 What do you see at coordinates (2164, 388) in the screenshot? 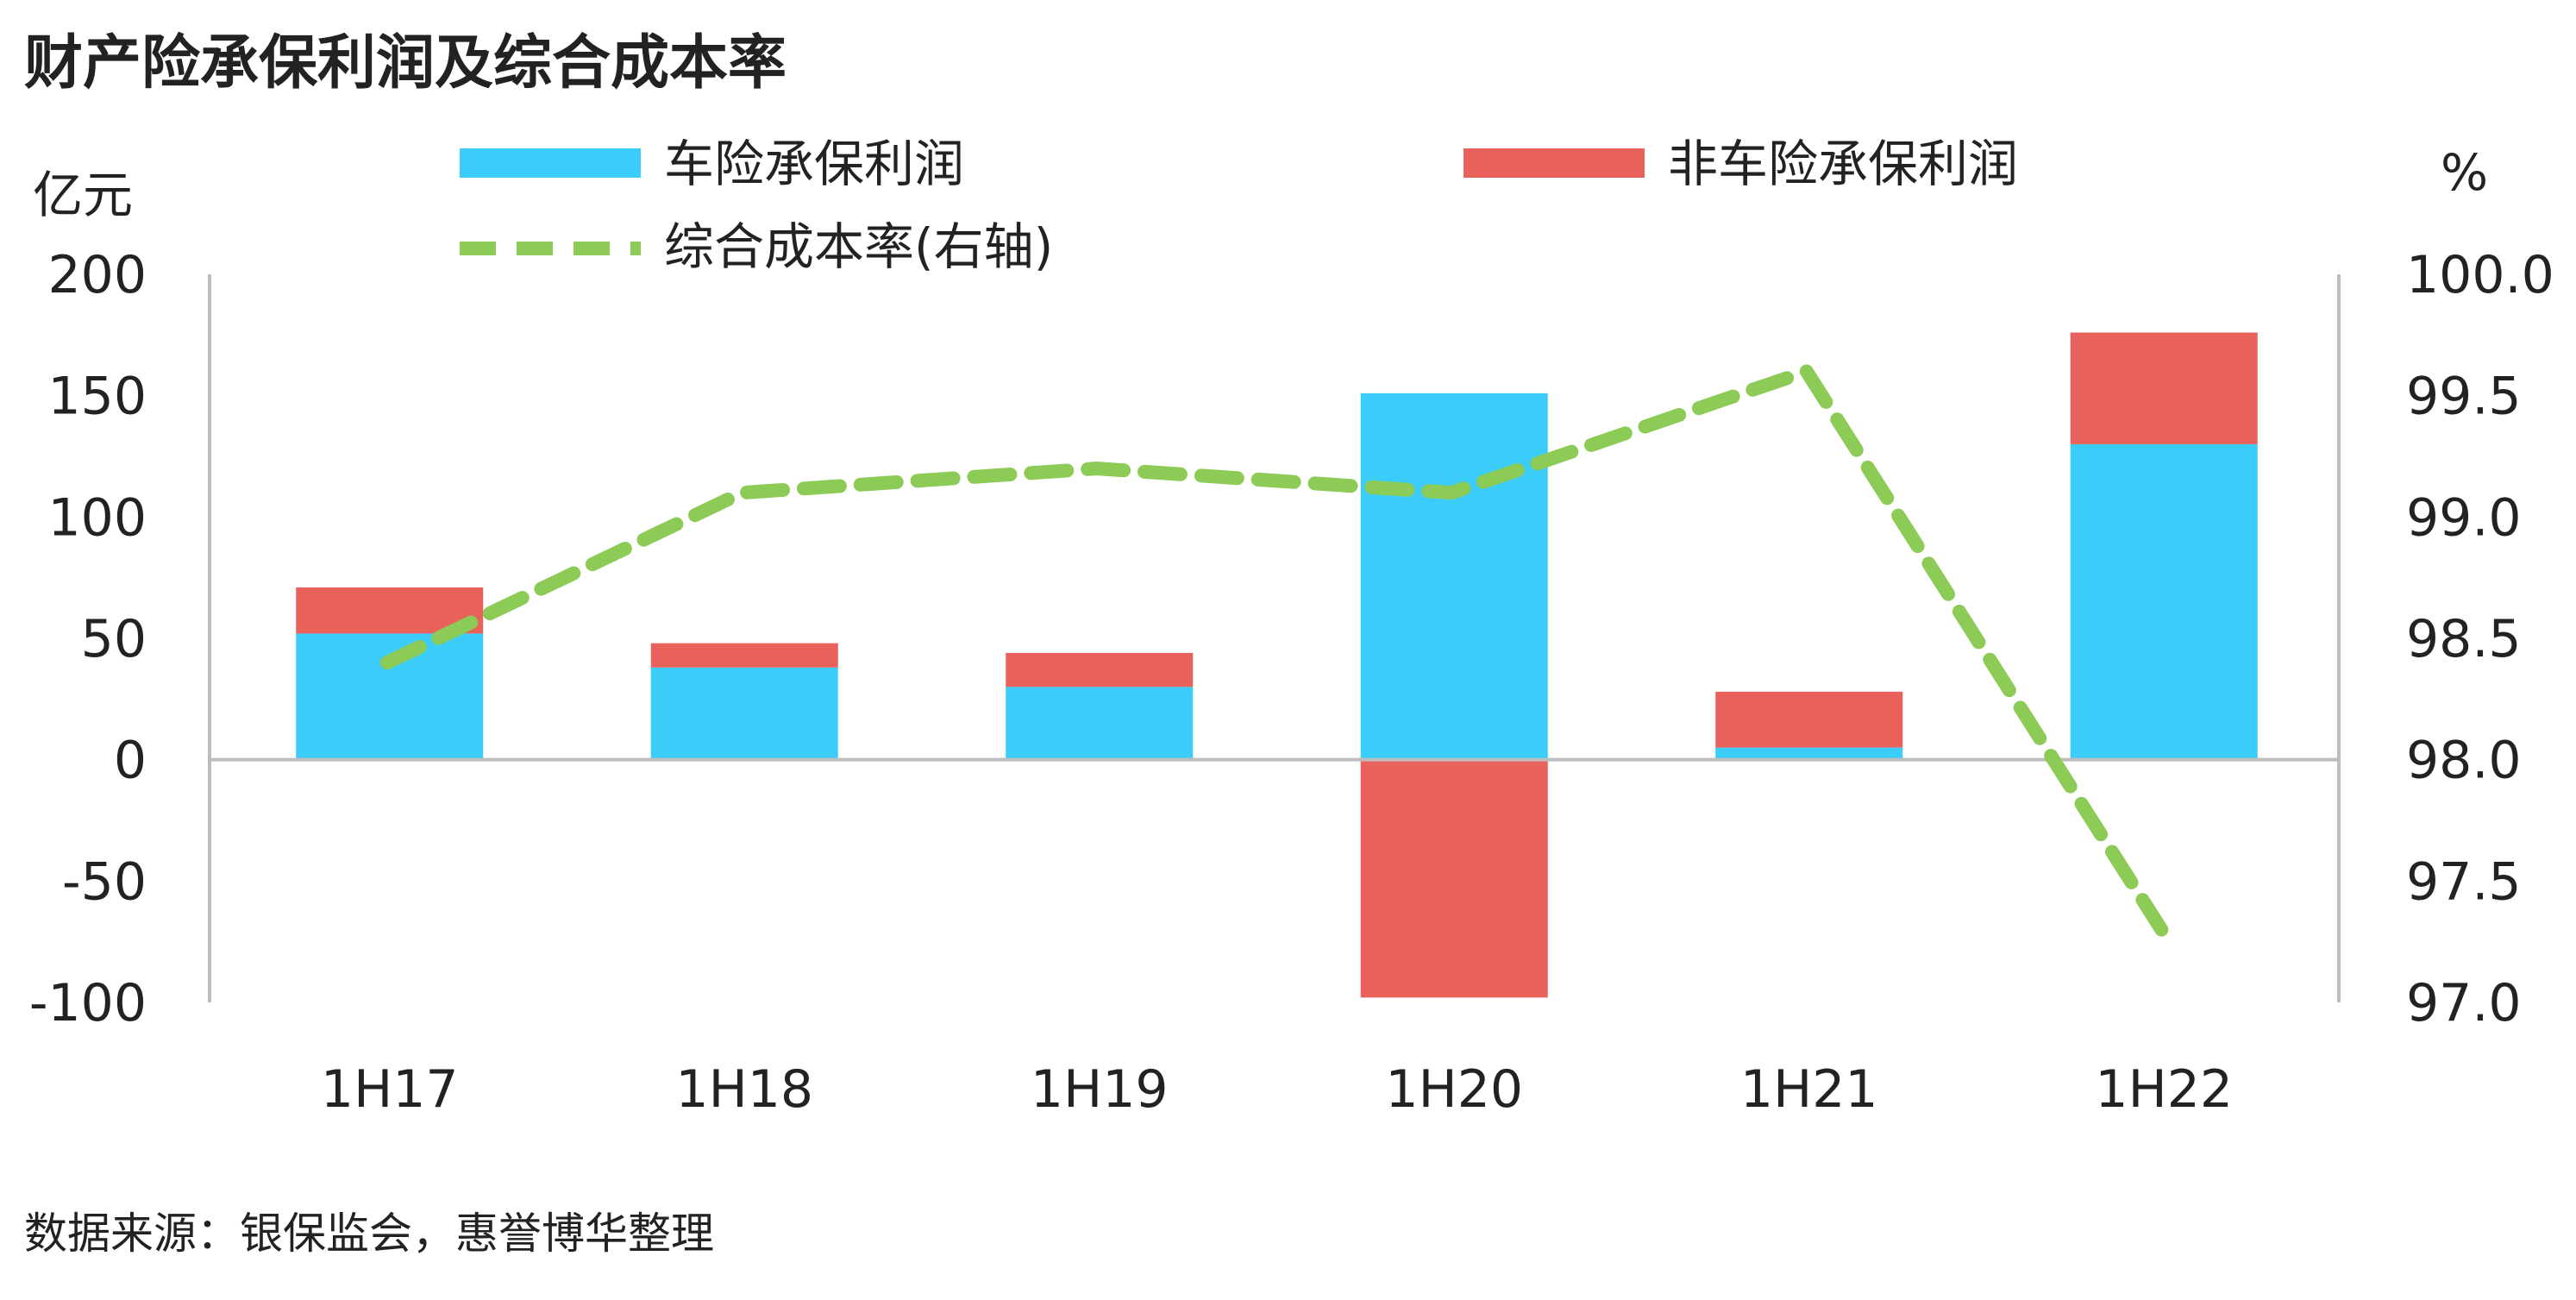
I see `bar-noncar-1H22` at bounding box center [2164, 388].